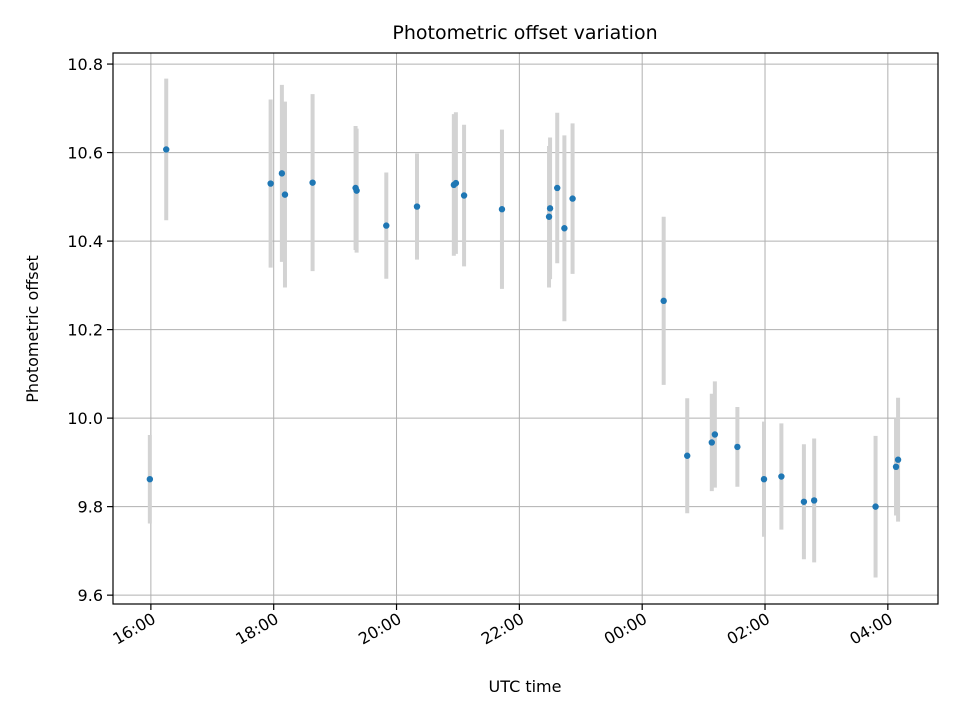 Image resolution: width=960 pixels, height=720 pixels. What do you see at coordinates (625, 629) in the screenshot?
I see `x-tick-label: 00:00` at bounding box center [625, 629].